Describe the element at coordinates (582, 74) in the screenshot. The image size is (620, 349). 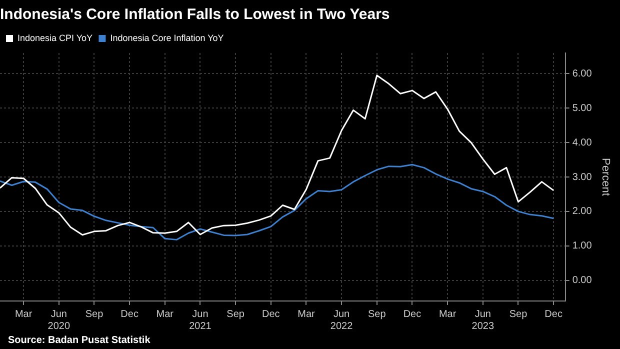
I see `y-tick-label: 6.00` at that location.